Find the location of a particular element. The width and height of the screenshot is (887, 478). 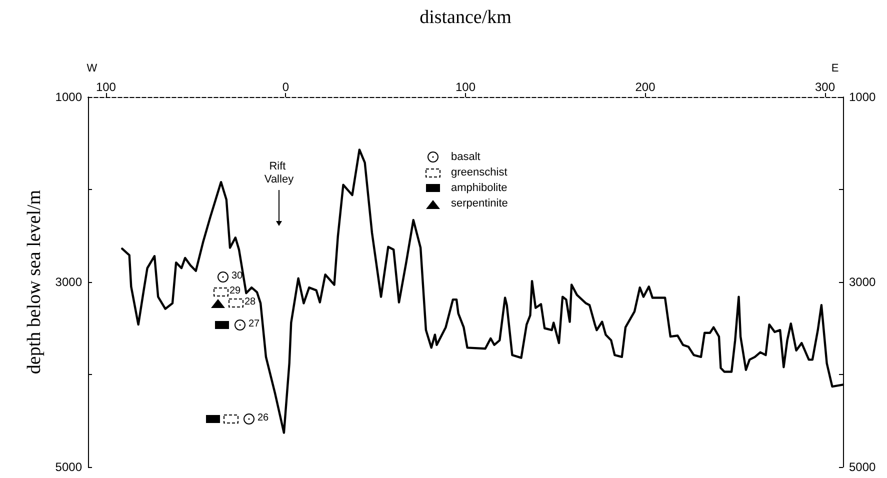

x-tick-label: 200 is located at coordinates (645, 87).